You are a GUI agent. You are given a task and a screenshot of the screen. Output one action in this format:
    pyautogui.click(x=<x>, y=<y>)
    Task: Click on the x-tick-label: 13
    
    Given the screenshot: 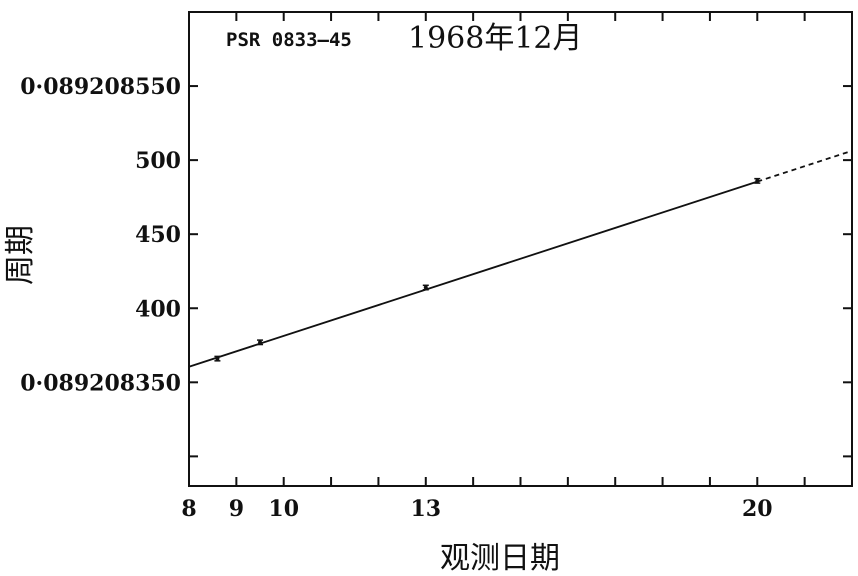 What is the action you would take?
    pyautogui.click(x=425, y=509)
    